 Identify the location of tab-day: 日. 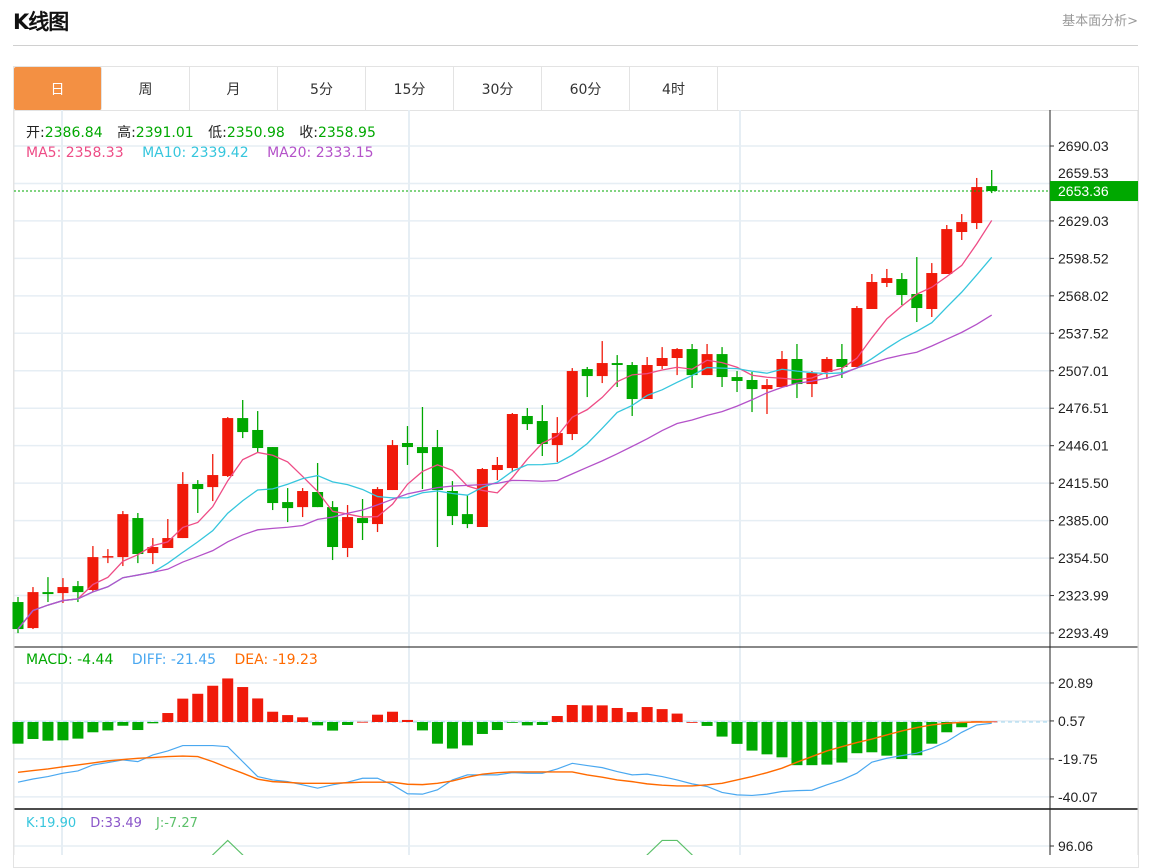
(58, 88).